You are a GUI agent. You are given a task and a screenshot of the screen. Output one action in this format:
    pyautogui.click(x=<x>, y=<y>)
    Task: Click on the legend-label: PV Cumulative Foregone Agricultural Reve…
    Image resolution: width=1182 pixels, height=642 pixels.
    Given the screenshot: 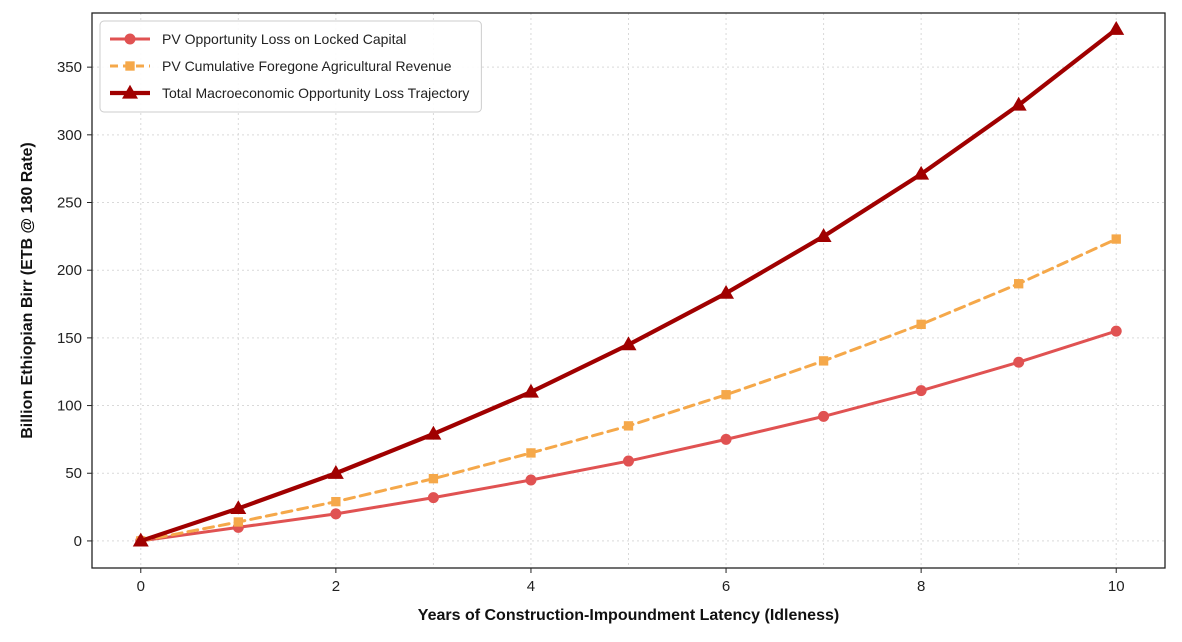 What is the action you would take?
    pyautogui.click(x=307, y=66)
    